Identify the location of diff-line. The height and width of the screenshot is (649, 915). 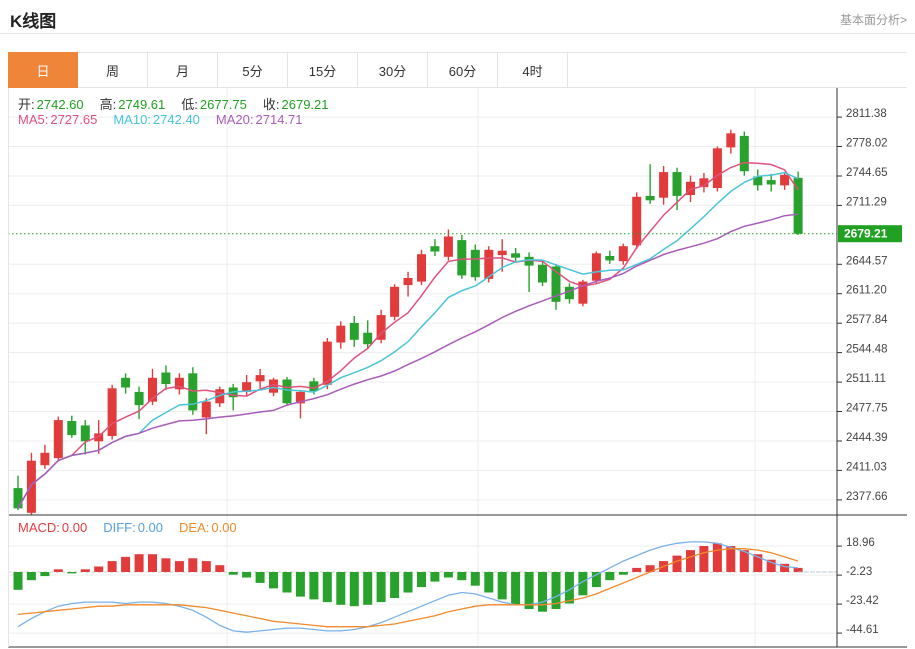
(408, 587).